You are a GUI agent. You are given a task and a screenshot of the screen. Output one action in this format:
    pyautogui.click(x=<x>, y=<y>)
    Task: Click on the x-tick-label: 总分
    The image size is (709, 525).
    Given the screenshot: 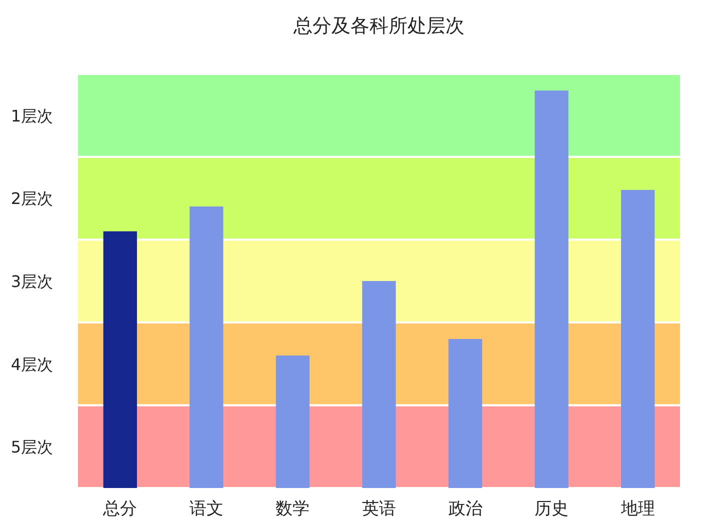 What is the action you would take?
    pyautogui.click(x=120, y=509)
    